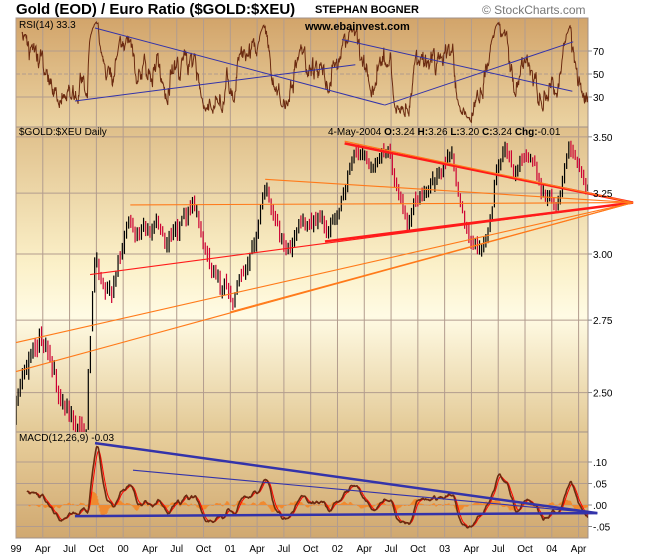 The image size is (670, 558). What do you see at coordinates (445, 549) in the screenshot?
I see `x-tick-label: 03` at bounding box center [445, 549].